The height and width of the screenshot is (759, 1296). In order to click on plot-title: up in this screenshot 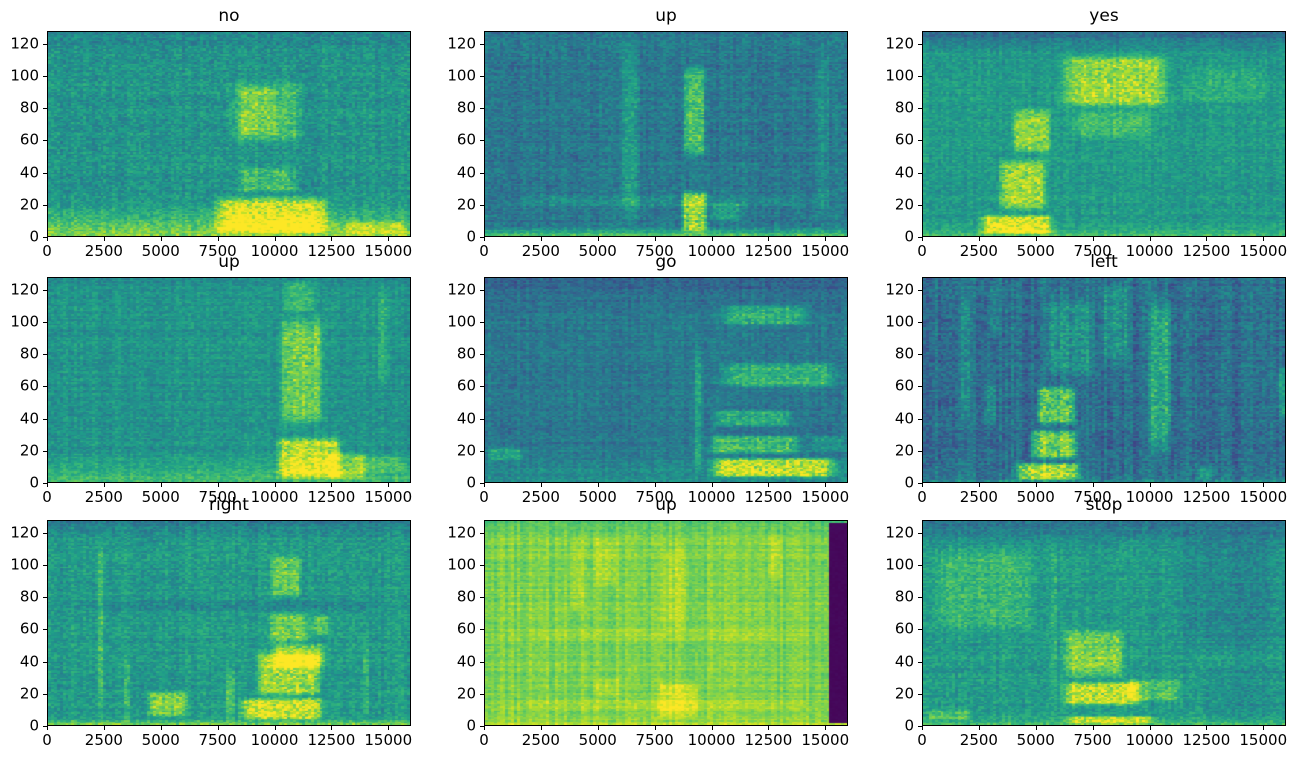, I will do `click(666, 16)`.